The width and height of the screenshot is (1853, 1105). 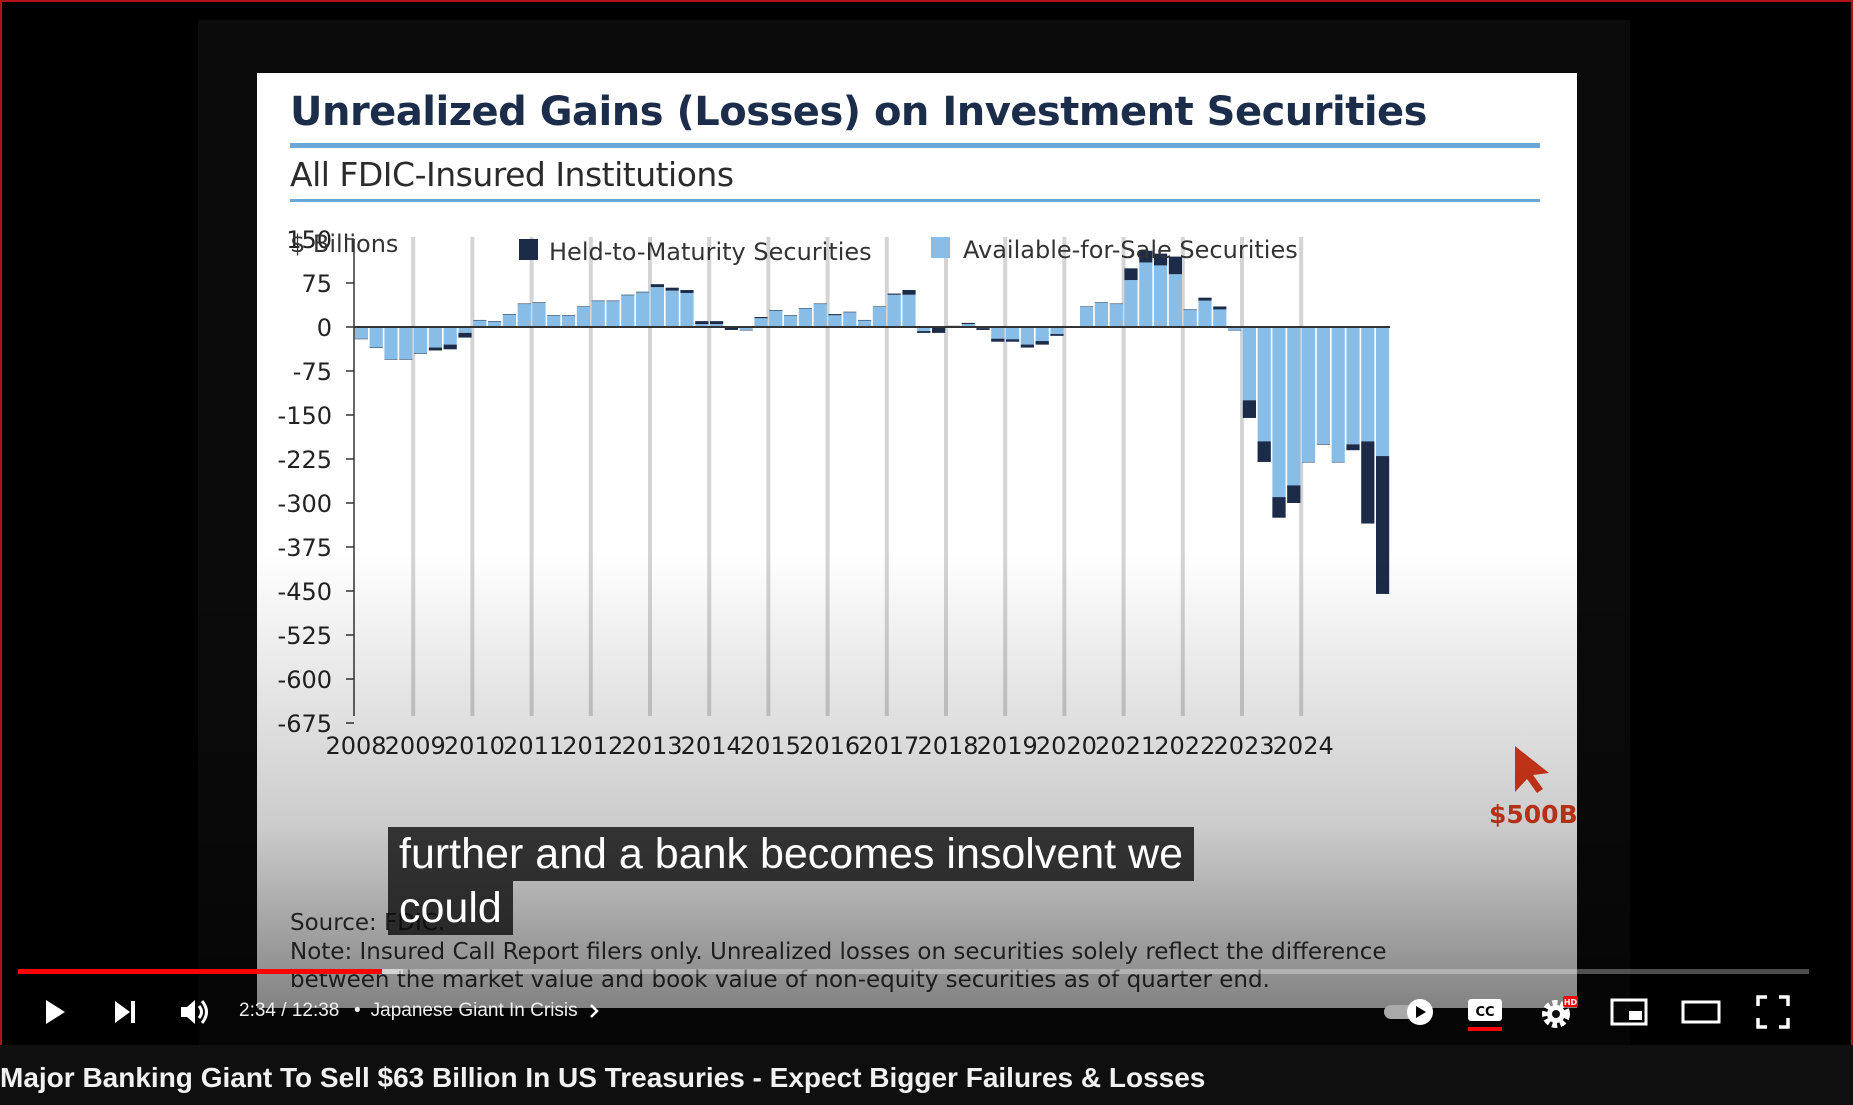 What do you see at coordinates (305, 416) in the screenshot?
I see `y-tick-label: -150` at bounding box center [305, 416].